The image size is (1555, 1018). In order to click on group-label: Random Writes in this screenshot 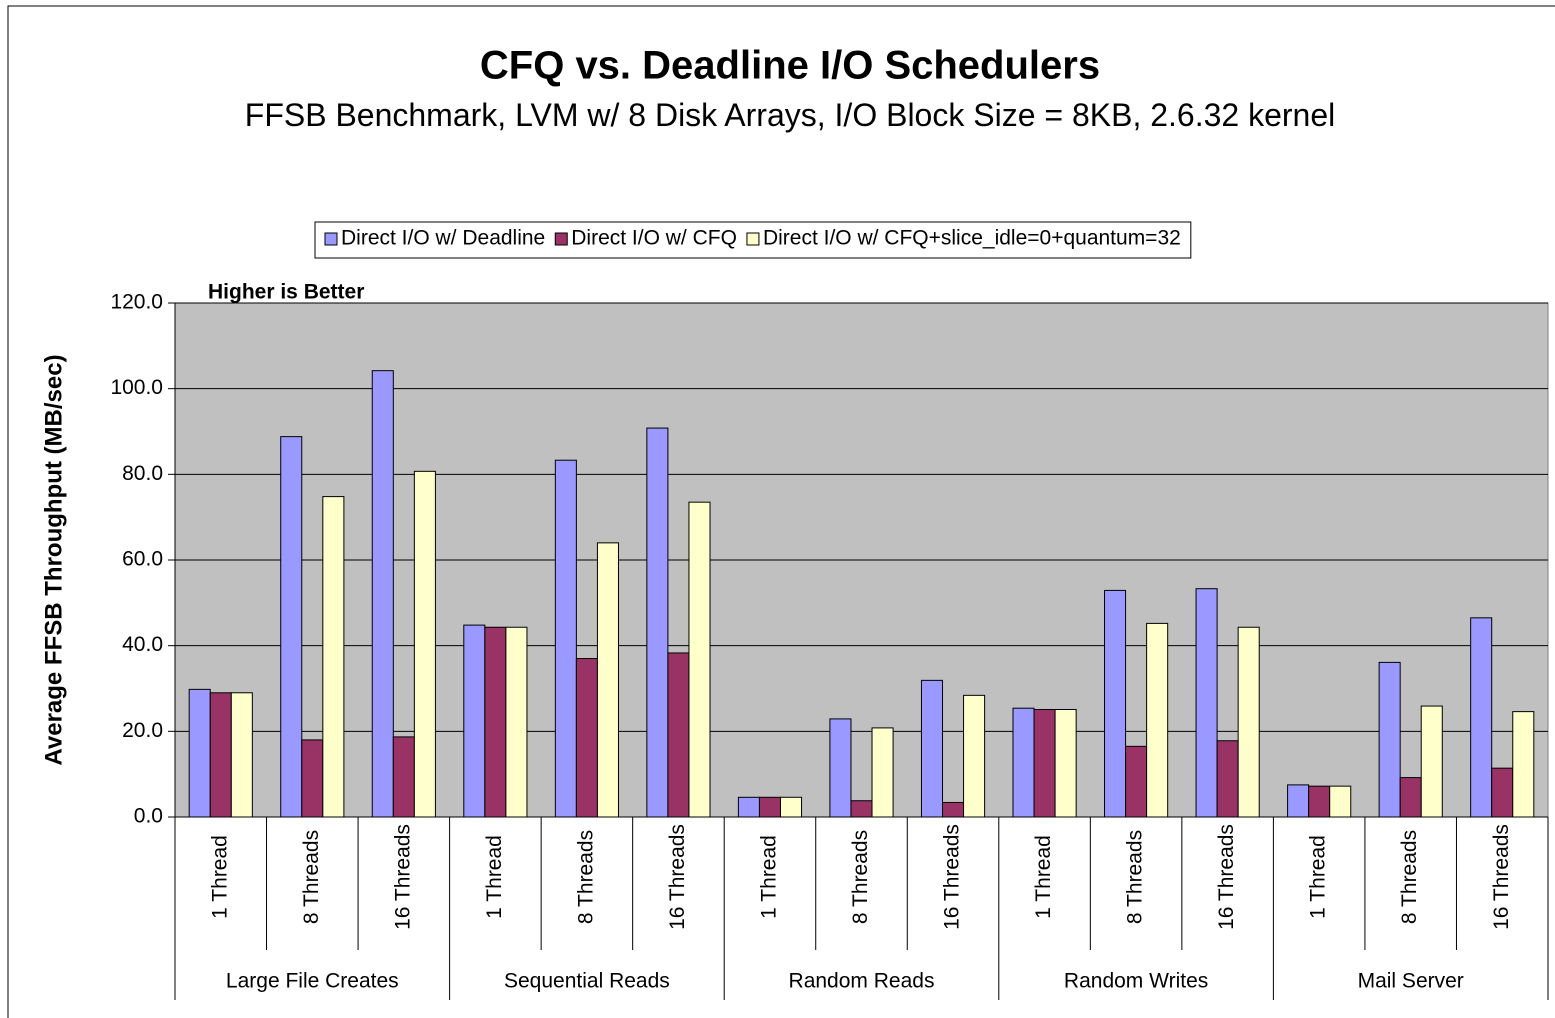, I will do `click(1136, 981)`.